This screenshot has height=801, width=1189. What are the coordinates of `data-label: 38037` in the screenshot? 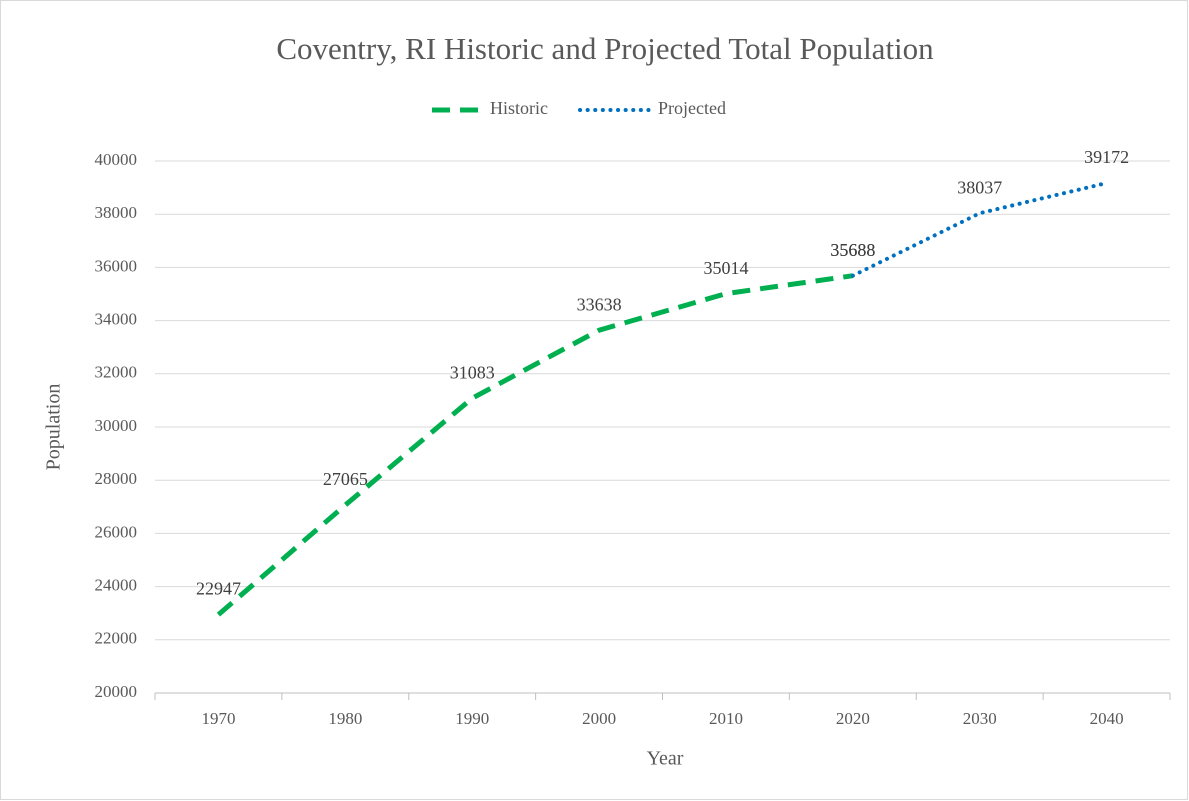 It's located at (979, 187).